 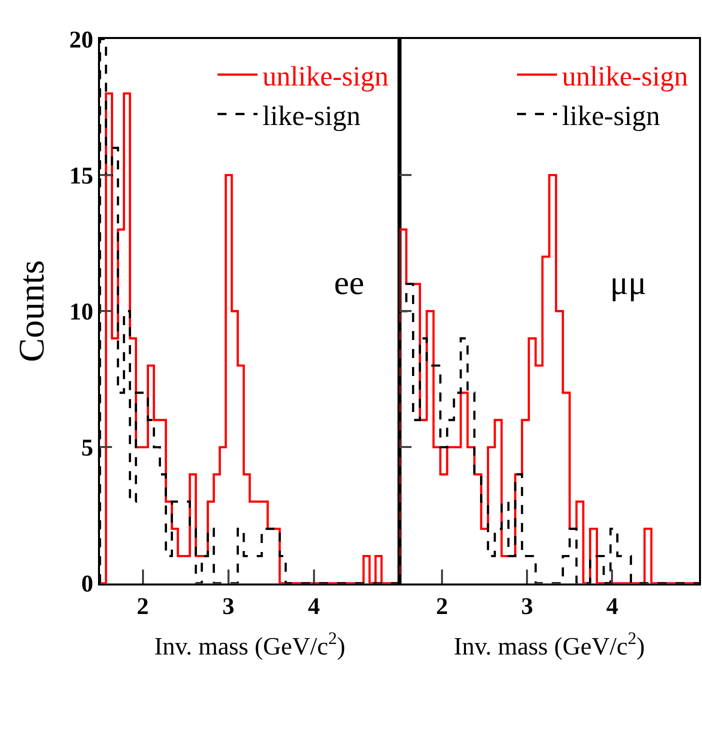 What do you see at coordinates (32, 311) in the screenshot?
I see `y-axis-title: Counts` at bounding box center [32, 311].